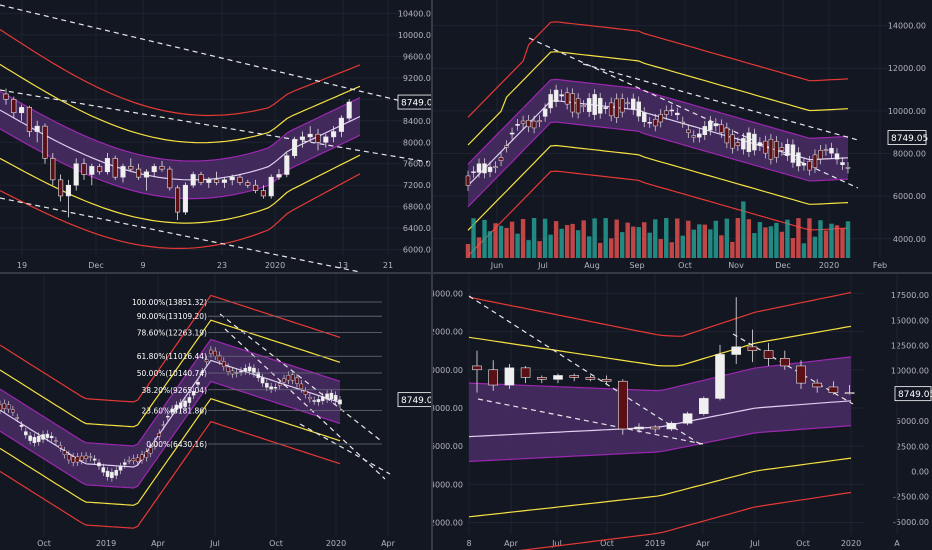 The image size is (932, 550). Describe the element at coordinates (142, 265) in the screenshot. I see `time-axis-label: 9` at that location.